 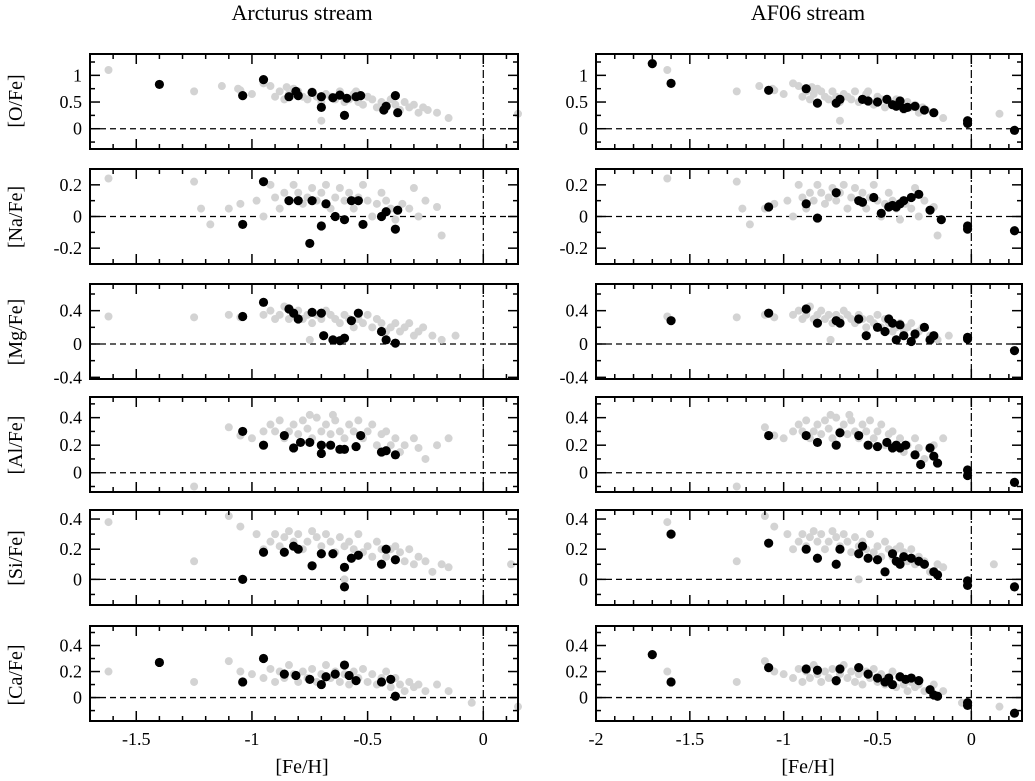 What do you see at coordinates (301, 12) in the screenshot?
I see `col-title-arcturus: Arcturus stream` at bounding box center [301, 12].